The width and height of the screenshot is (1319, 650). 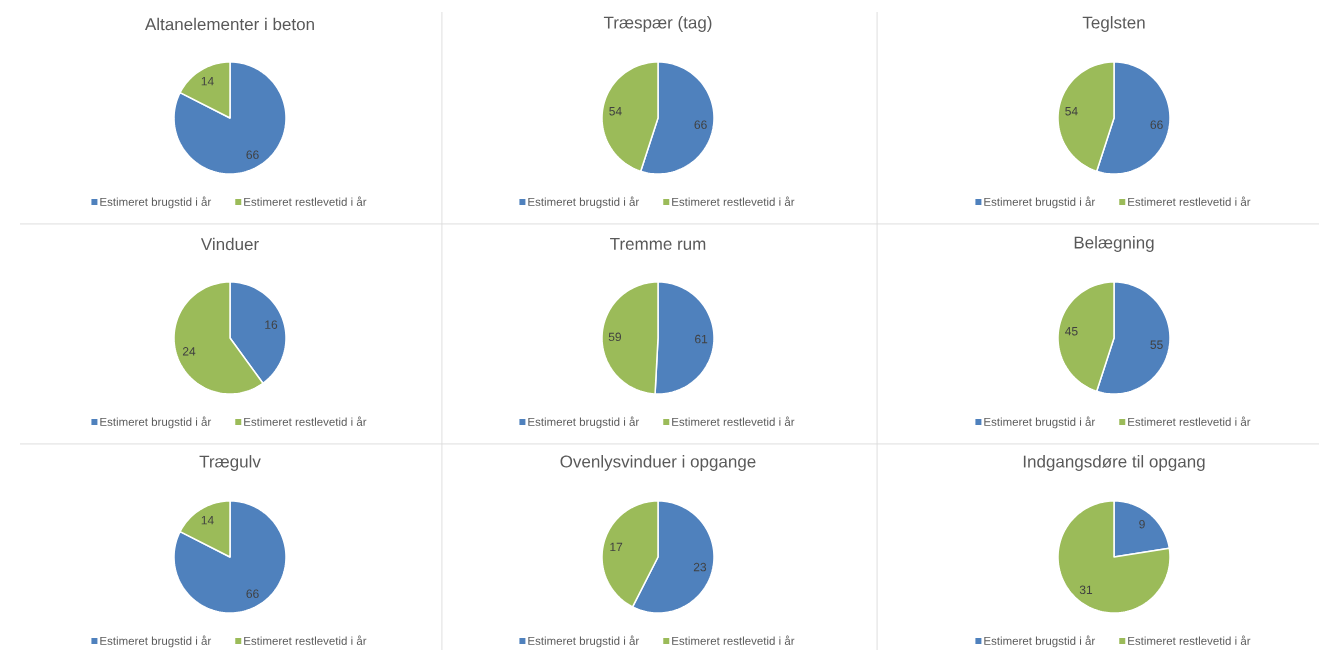 What do you see at coordinates (616, 547) in the screenshot?
I see `data-label: 17` at bounding box center [616, 547].